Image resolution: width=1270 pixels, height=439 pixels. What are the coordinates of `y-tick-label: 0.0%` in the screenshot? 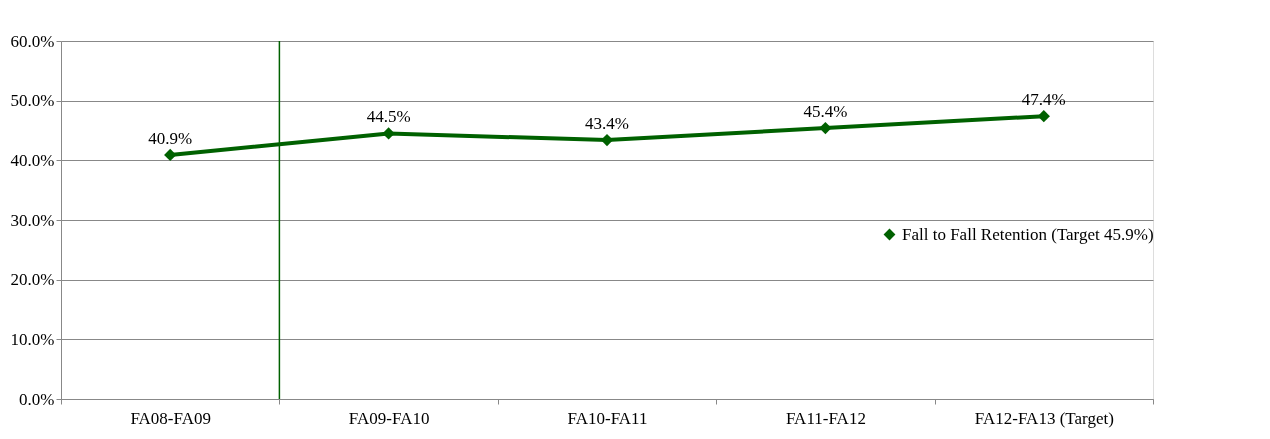 It's located at (37, 399).